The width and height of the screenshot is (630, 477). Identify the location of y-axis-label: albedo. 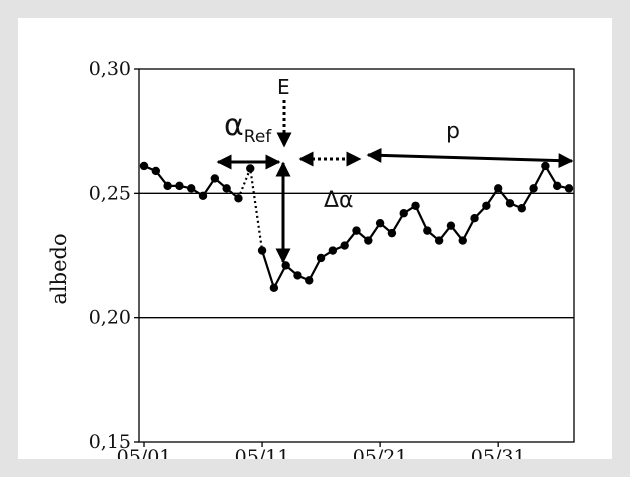
(59, 268).